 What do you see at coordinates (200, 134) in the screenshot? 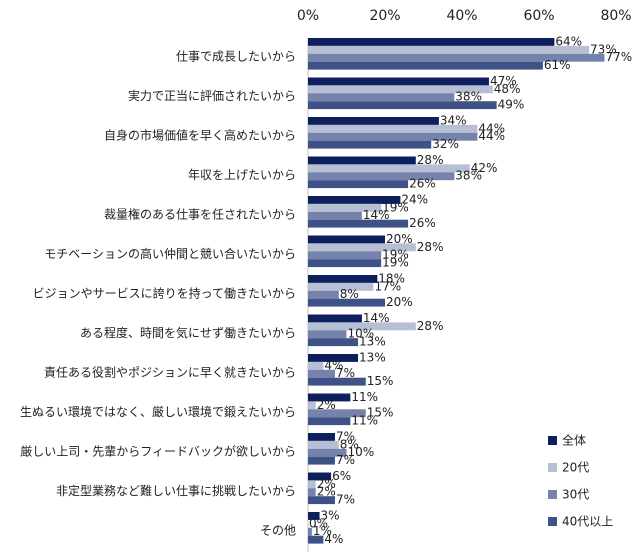
I see `category-label: 自身の市場価値を早く高めたいから` at bounding box center [200, 134].